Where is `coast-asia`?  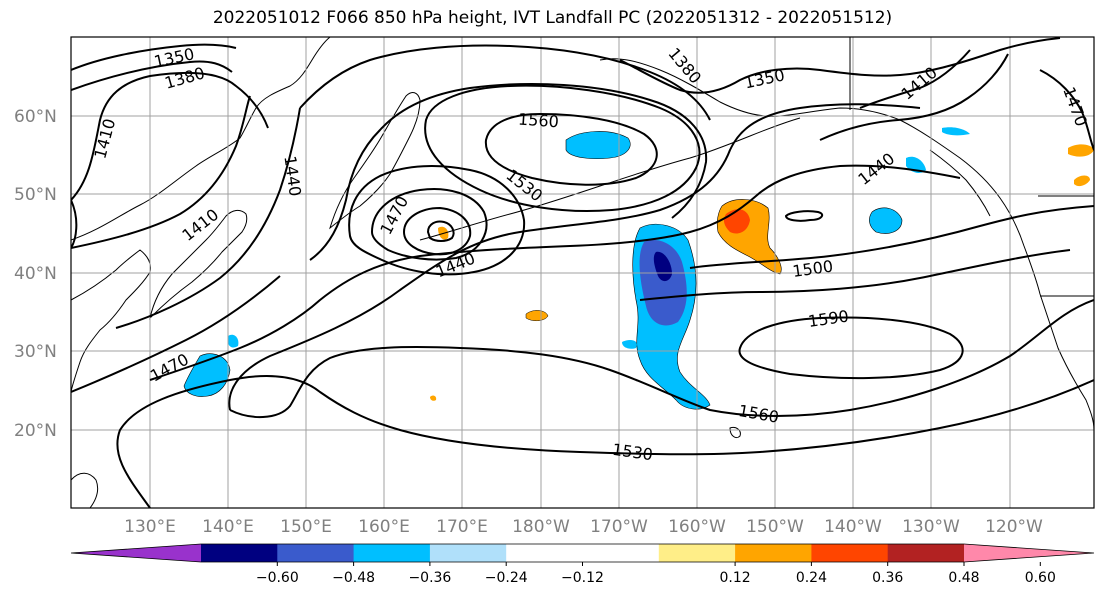 coast-asia is located at coordinates (201, 139).